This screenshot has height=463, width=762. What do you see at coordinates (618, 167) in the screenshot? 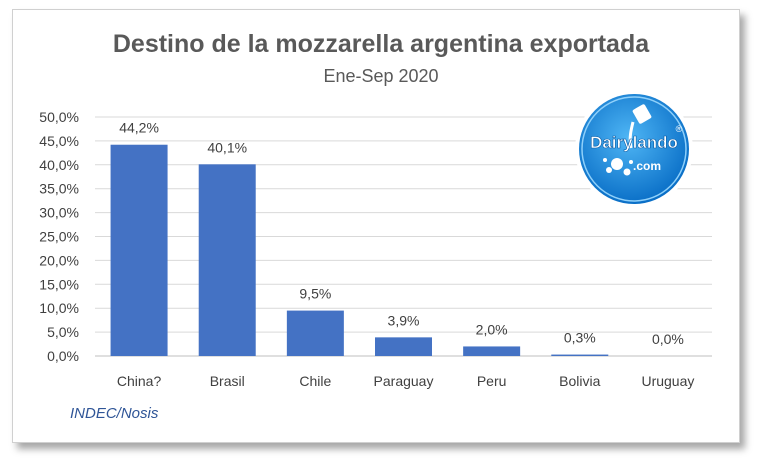
I see `milk-splash-icon` at bounding box center [618, 167].